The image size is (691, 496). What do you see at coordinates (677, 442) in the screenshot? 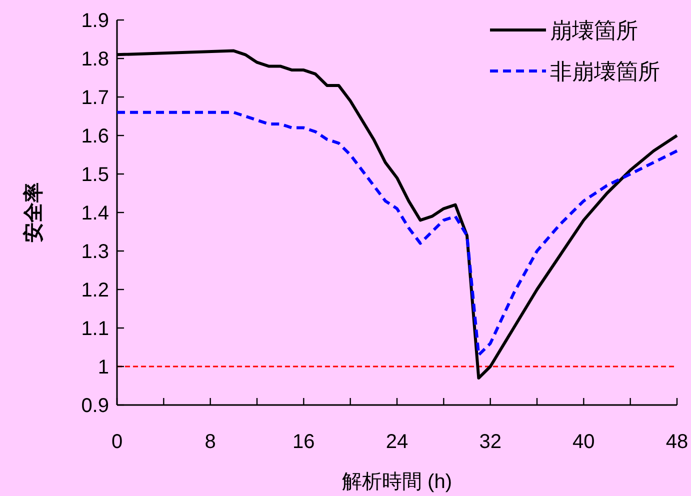
I see `x-tick-label: 48` at bounding box center [677, 442].